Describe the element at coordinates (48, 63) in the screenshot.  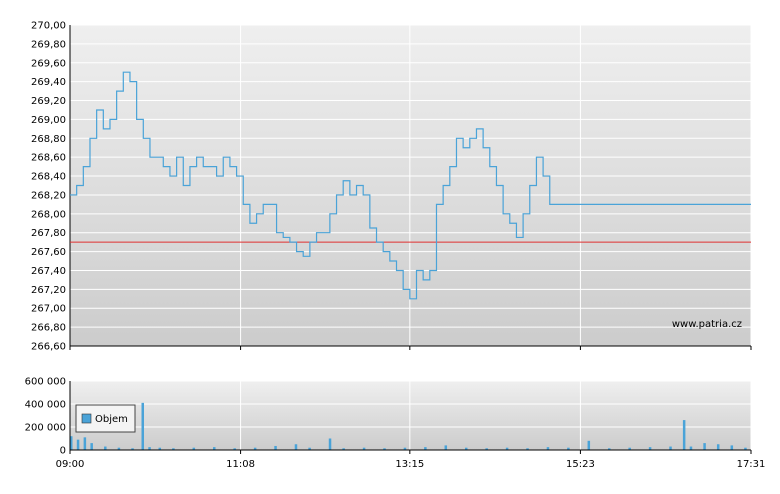
I see `price-y-tick-label: 269,60` at that location.